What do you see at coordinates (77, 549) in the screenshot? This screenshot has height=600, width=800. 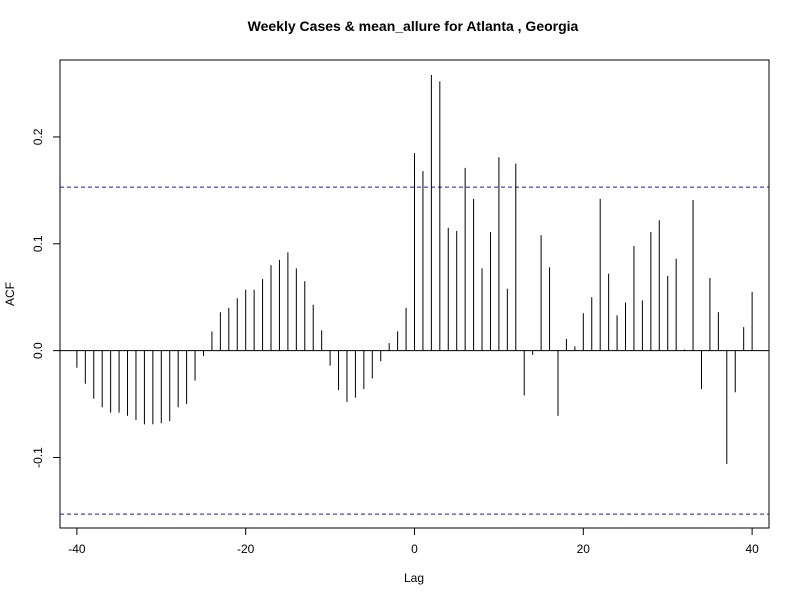 I see `x-tick-label: -40` at bounding box center [77, 549].